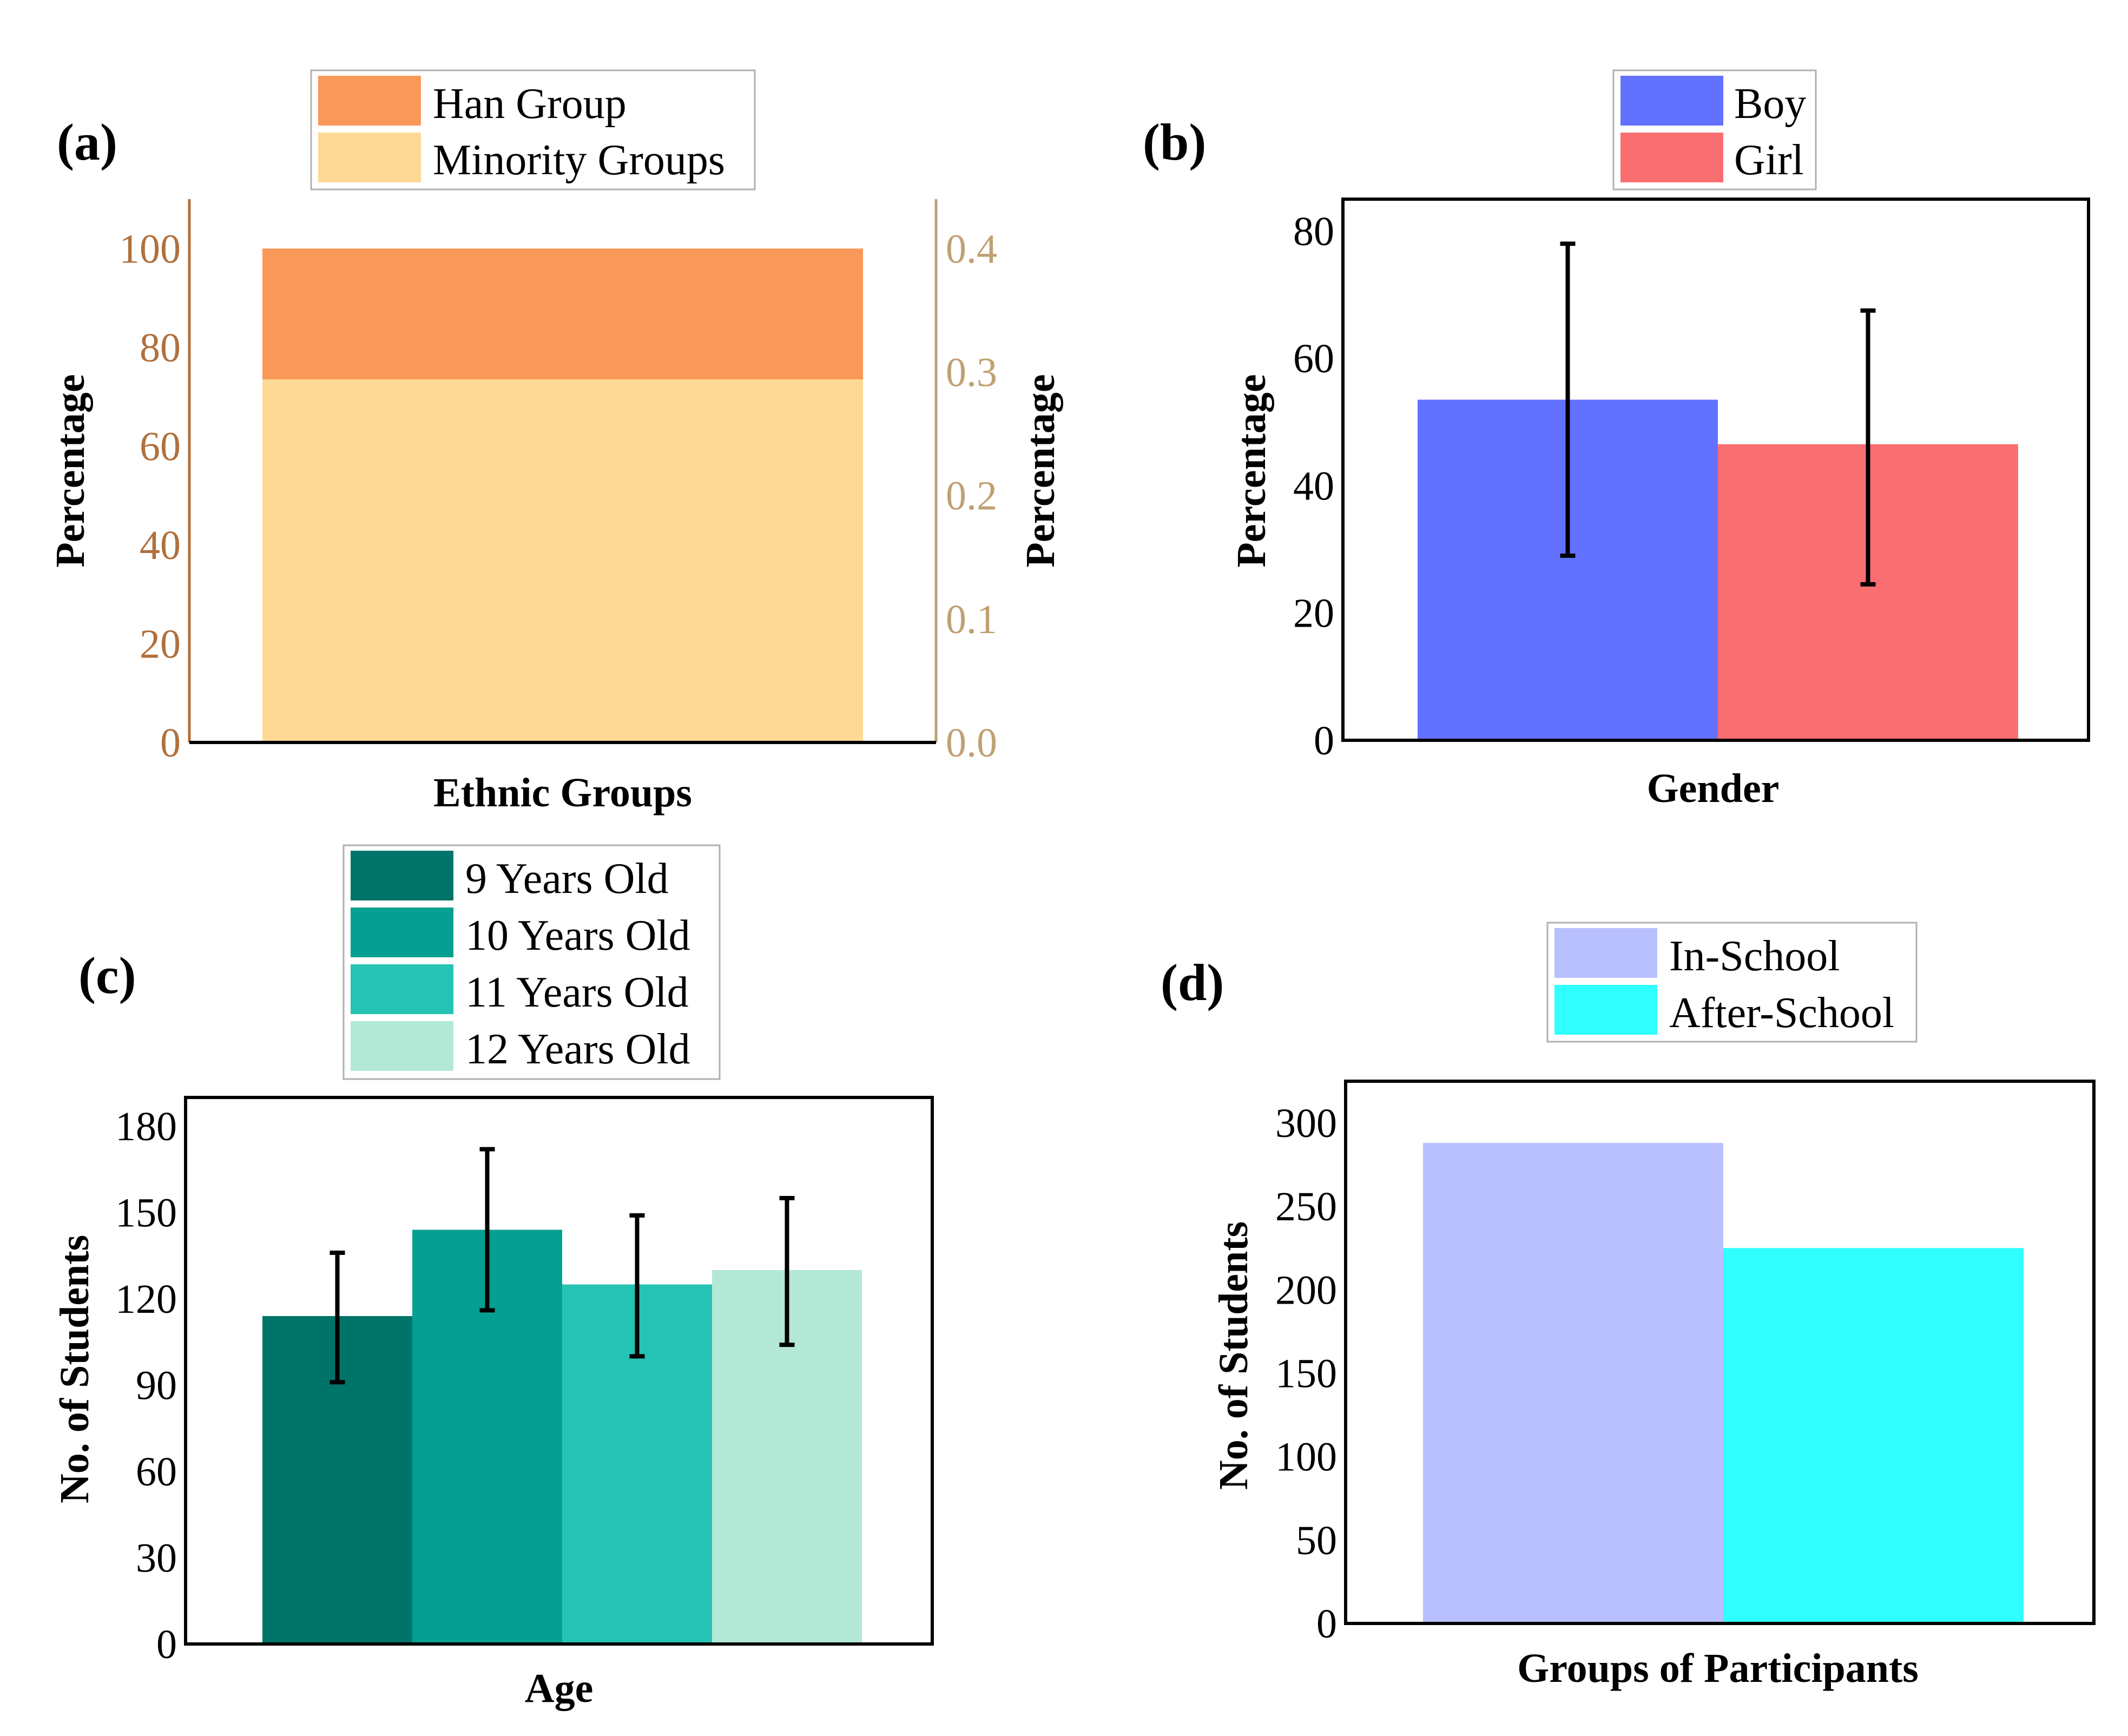 The image size is (2128, 1736). I want to click on panel-a-yticks: 0 20 40 60 80 100, so click(150, 496).